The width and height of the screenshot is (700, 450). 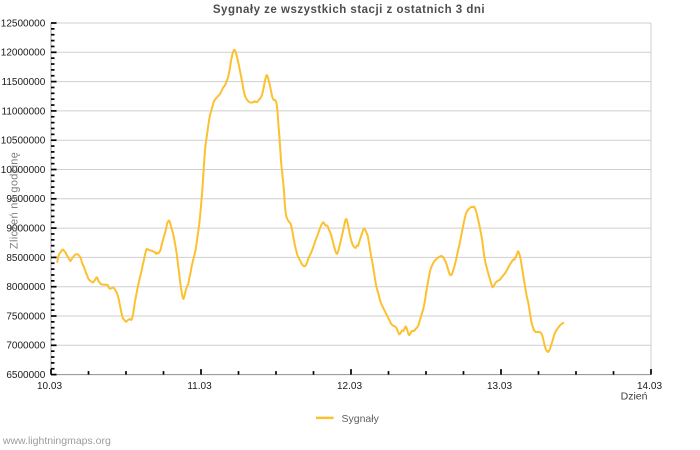 I want to click on svg-text: Dzień, so click(x=634, y=396).